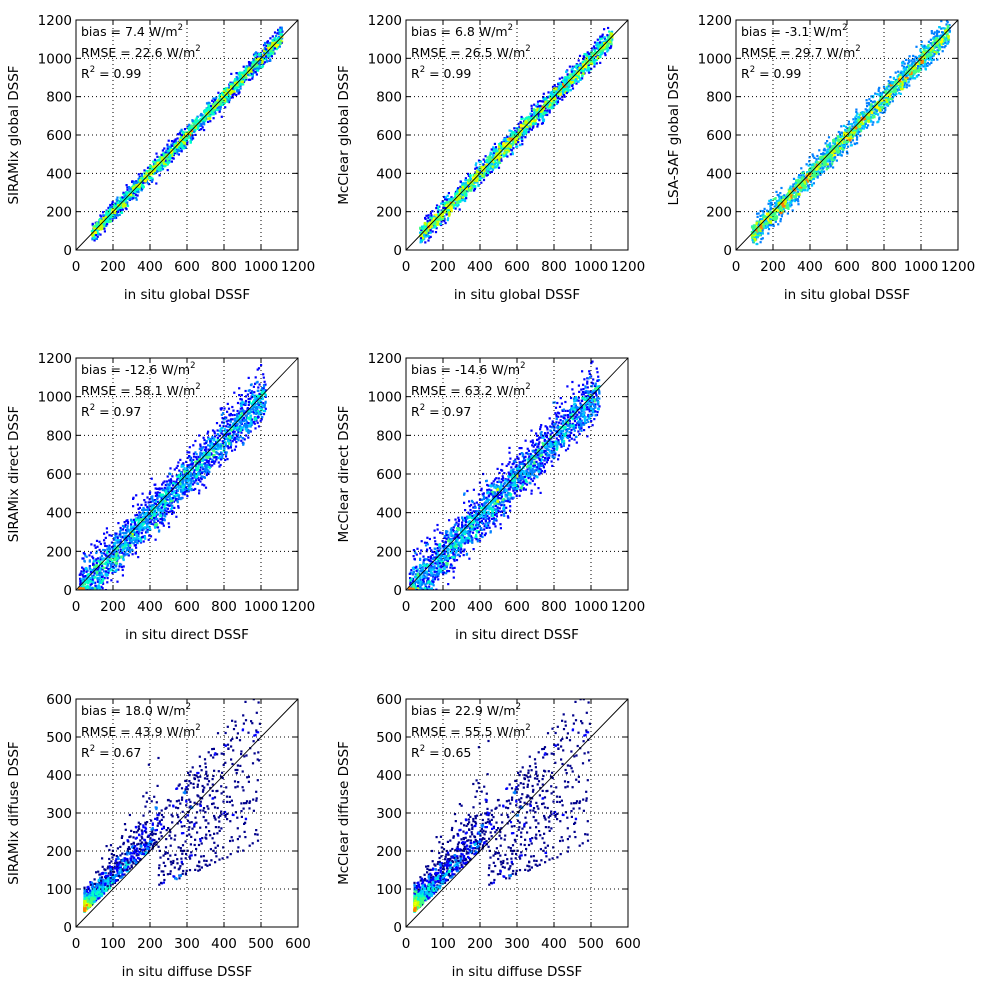 This screenshot has height=985, width=984. Describe the element at coordinates (480, 267) in the screenshot. I see `x-tick-label: 400` at that location.